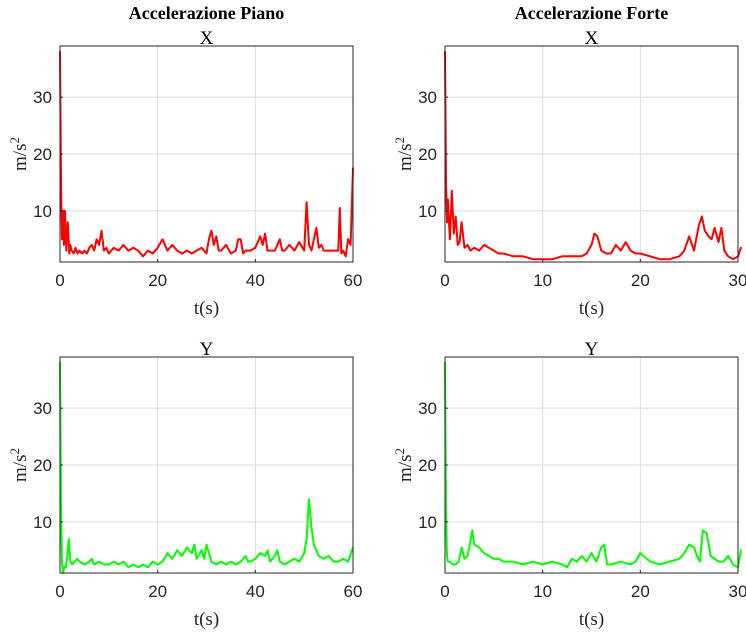 This screenshot has width=746, height=633. I want to click on column-title-piano: Accelerazione Piano, so click(206, 13).